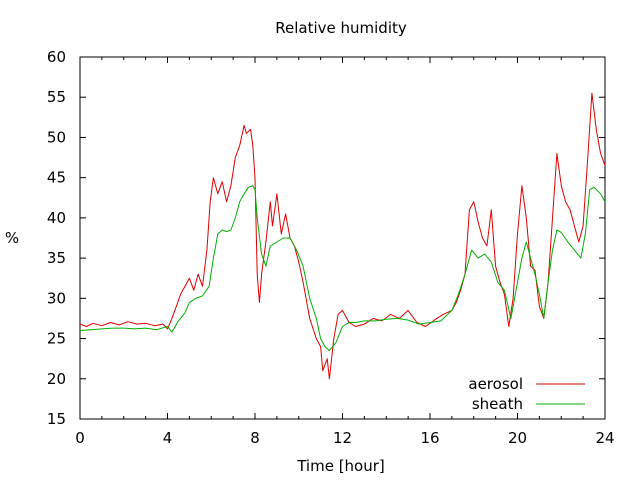 This screenshot has height=480, width=640. What do you see at coordinates (517, 438) in the screenshot?
I see `x-tick-label: 20` at bounding box center [517, 438].